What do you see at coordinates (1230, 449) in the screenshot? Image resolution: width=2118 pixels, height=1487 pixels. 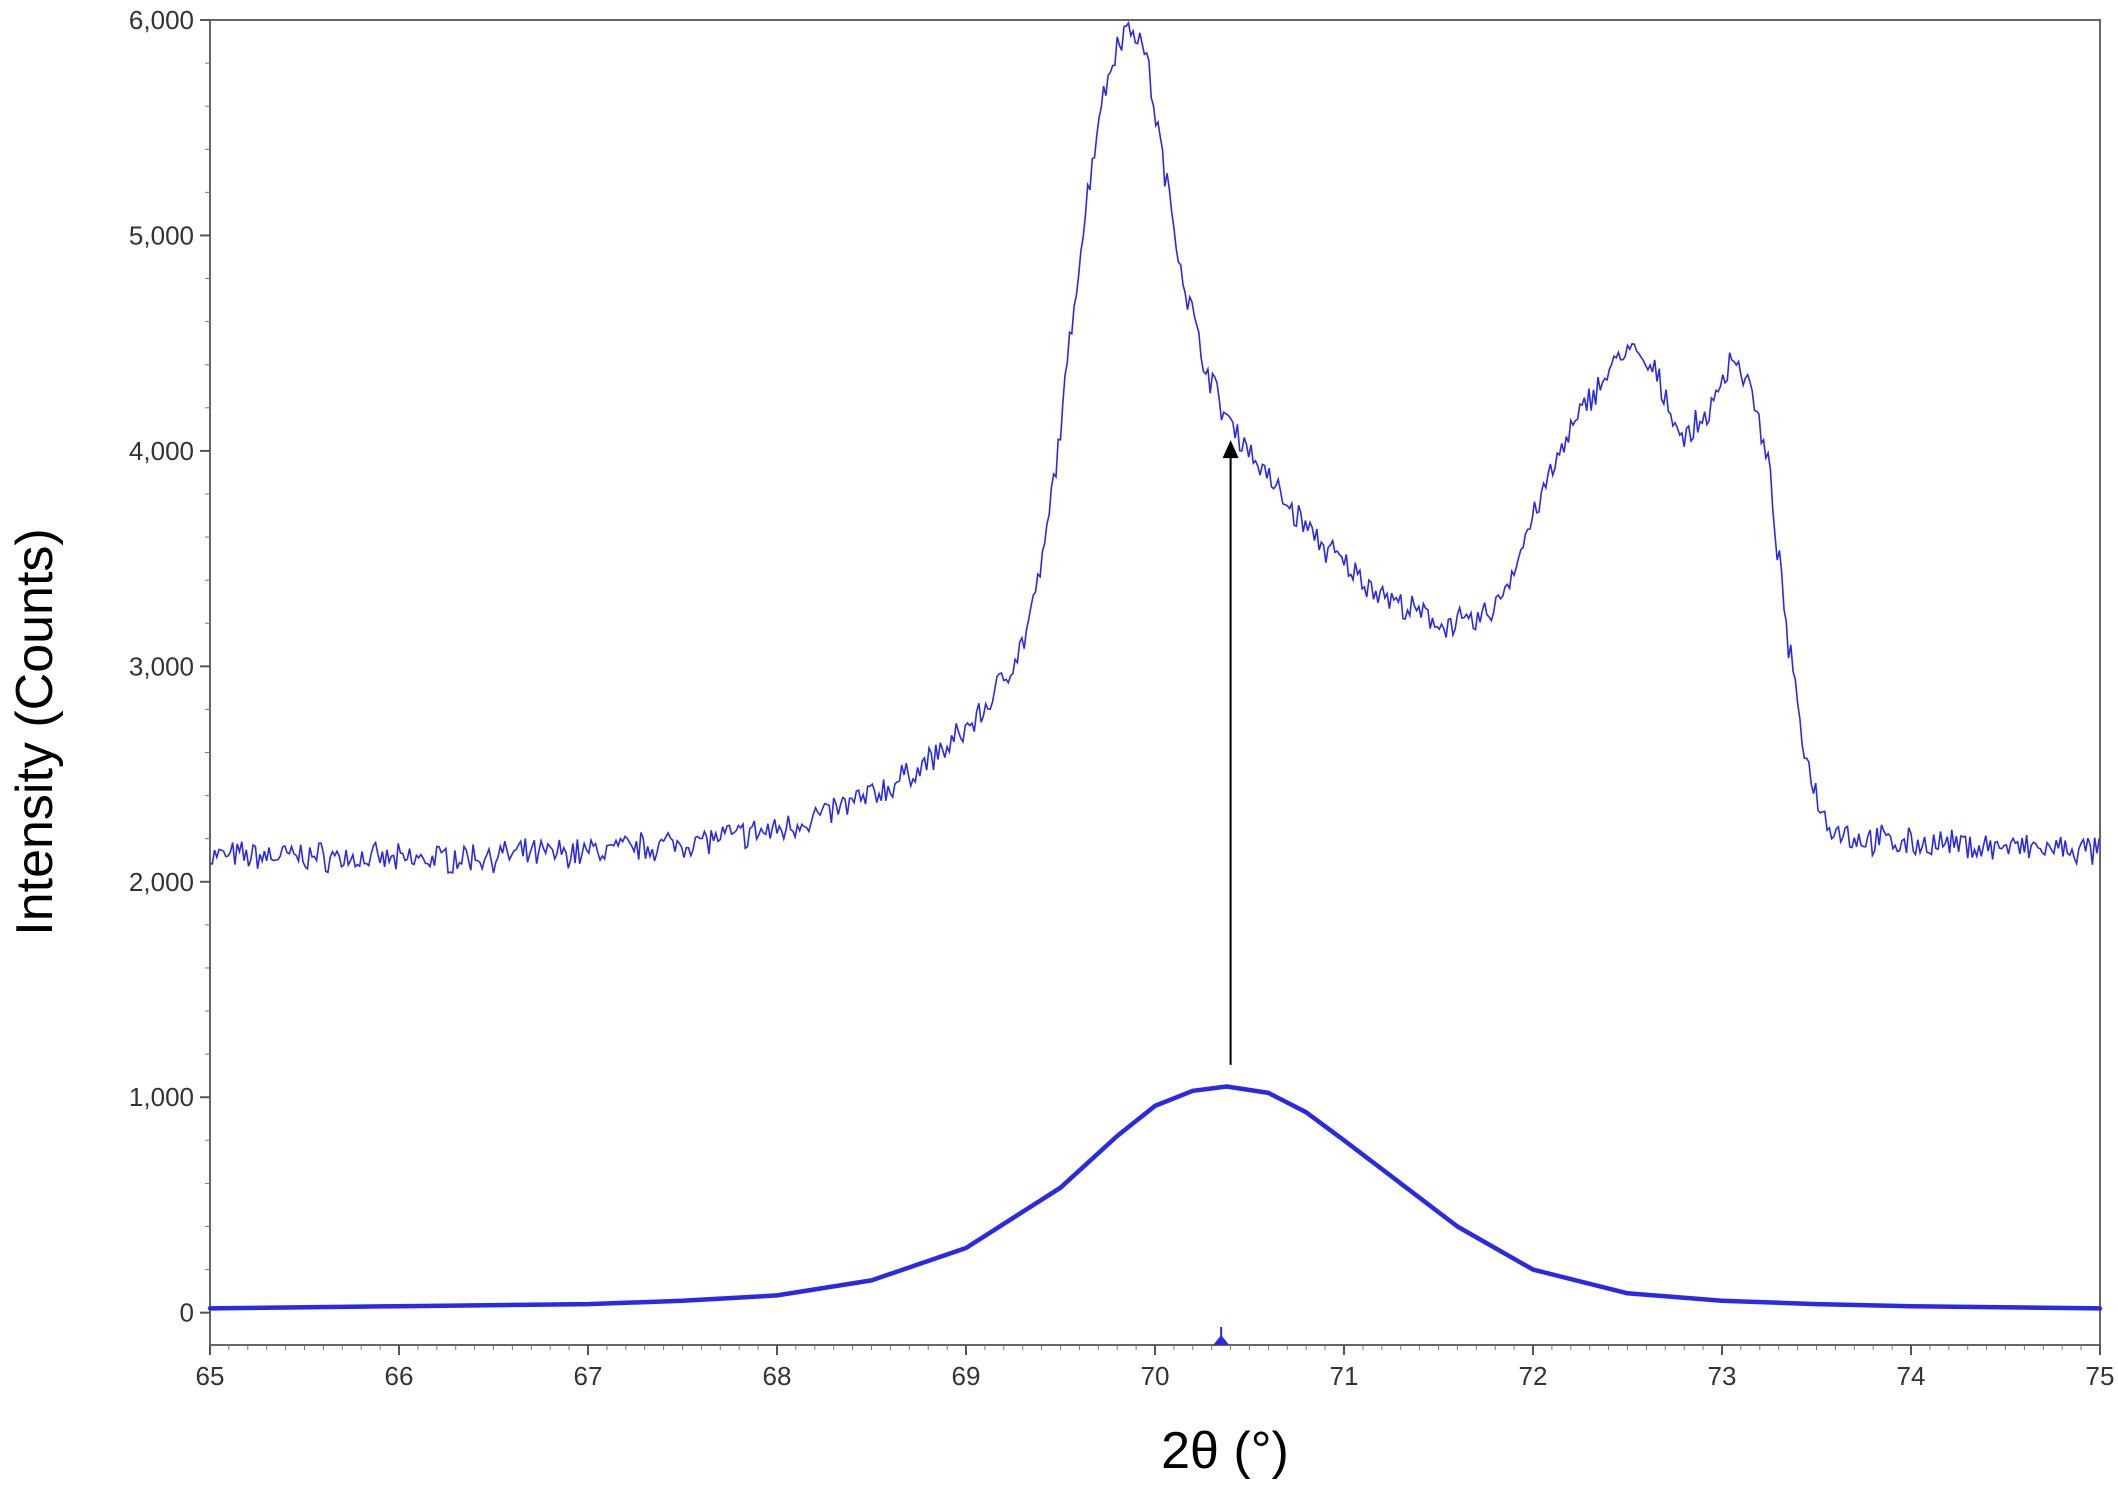 I see `shift-arrow-head` at bounding box center [1230, 449].